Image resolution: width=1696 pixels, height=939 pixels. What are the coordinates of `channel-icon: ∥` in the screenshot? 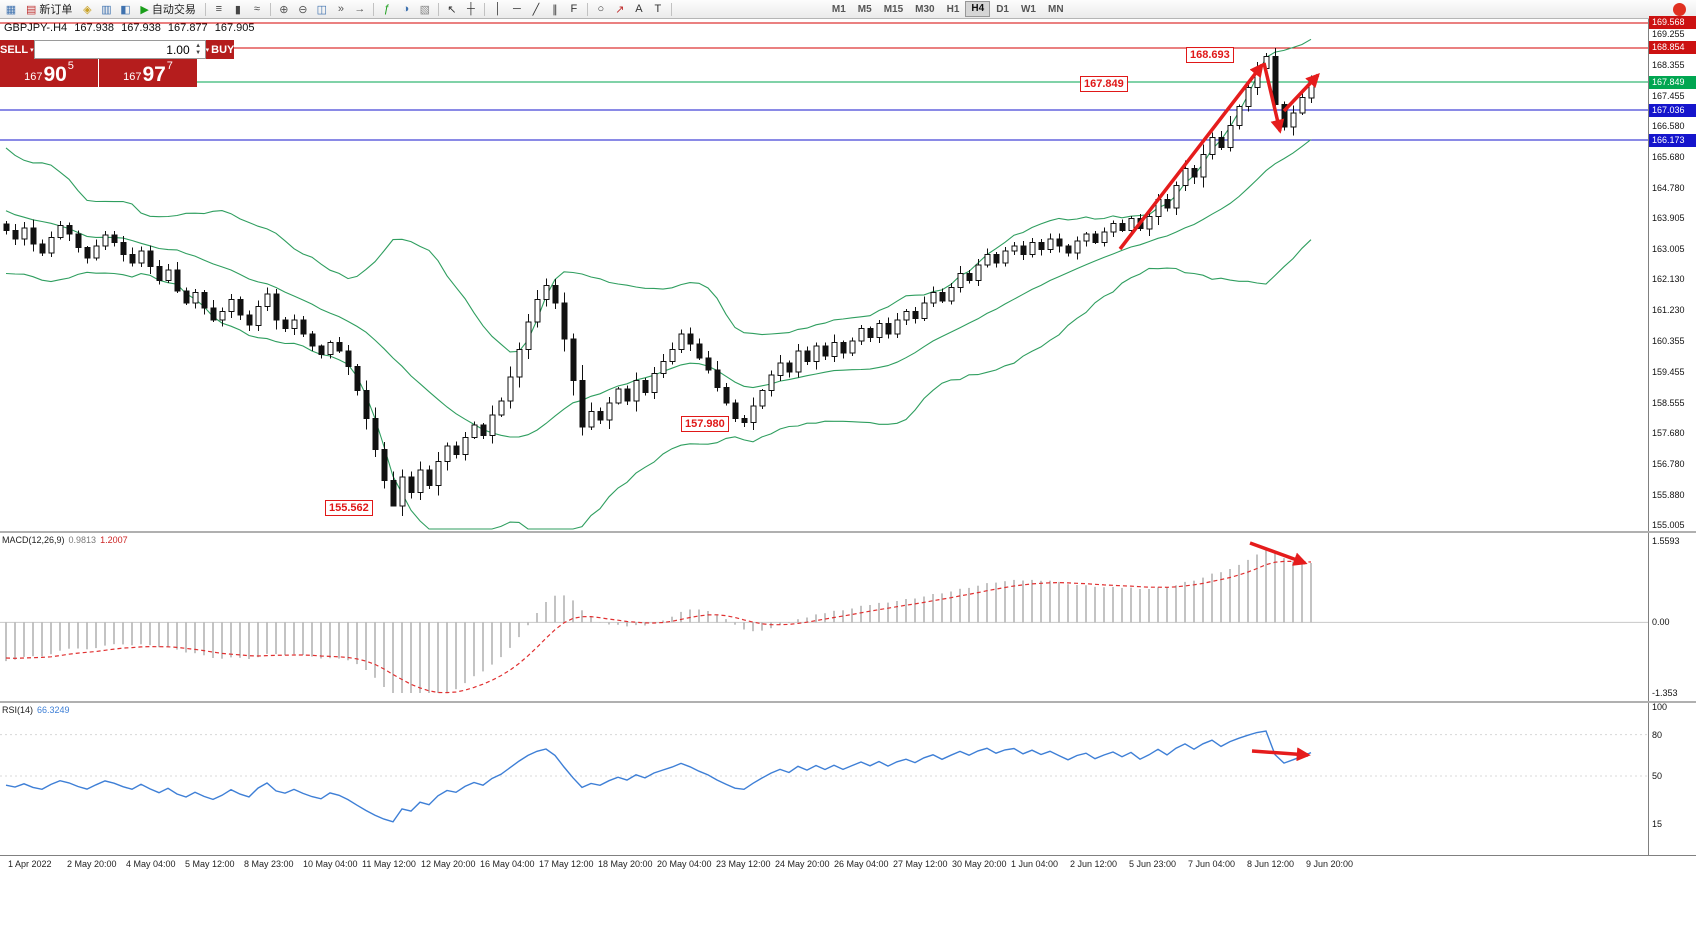 It's located at (555, 9).